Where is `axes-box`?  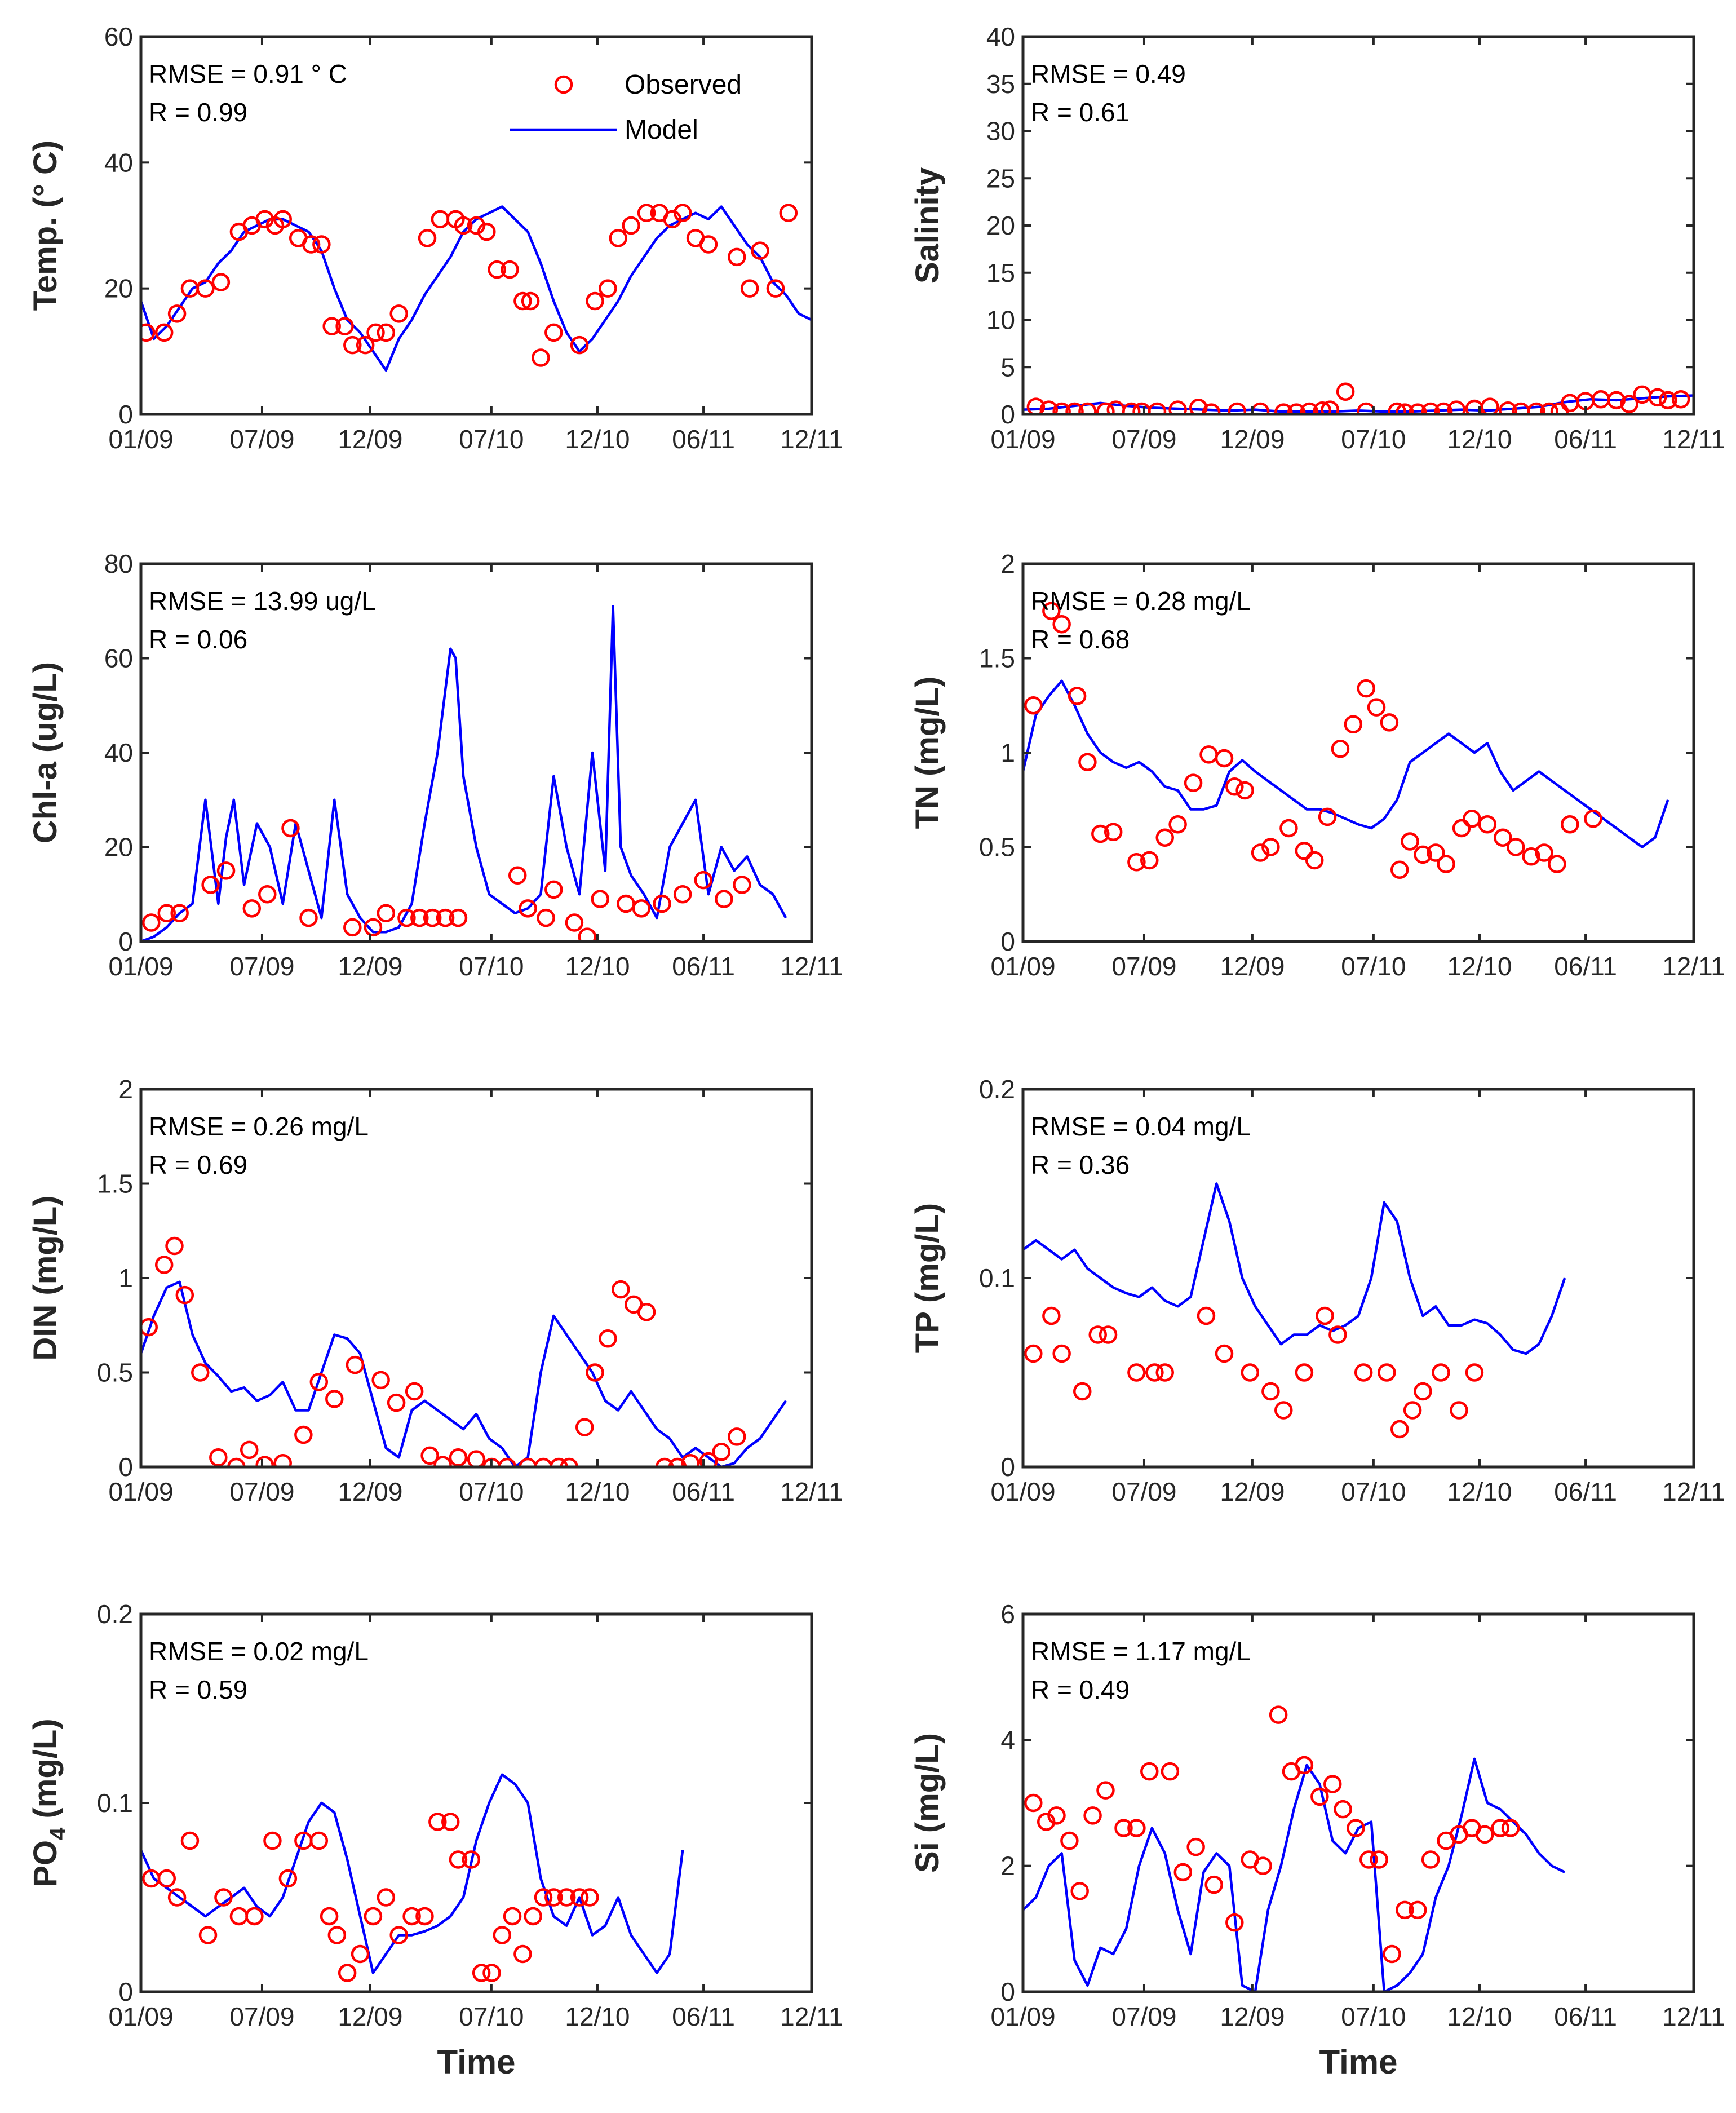 axes-box is located at coordinates (1358, 1278).